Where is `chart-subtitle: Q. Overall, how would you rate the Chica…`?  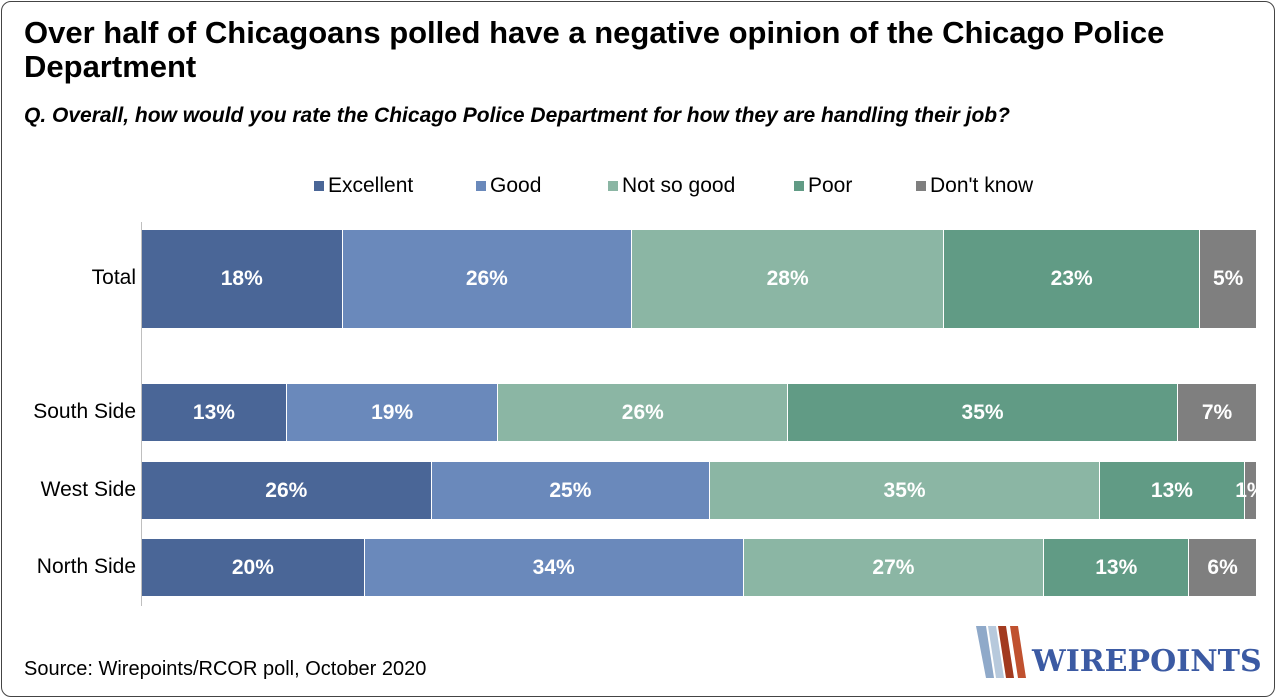 chart-subtitle: Q. Overall, how would you rate the Chica… is located at coordinates (517, 115).